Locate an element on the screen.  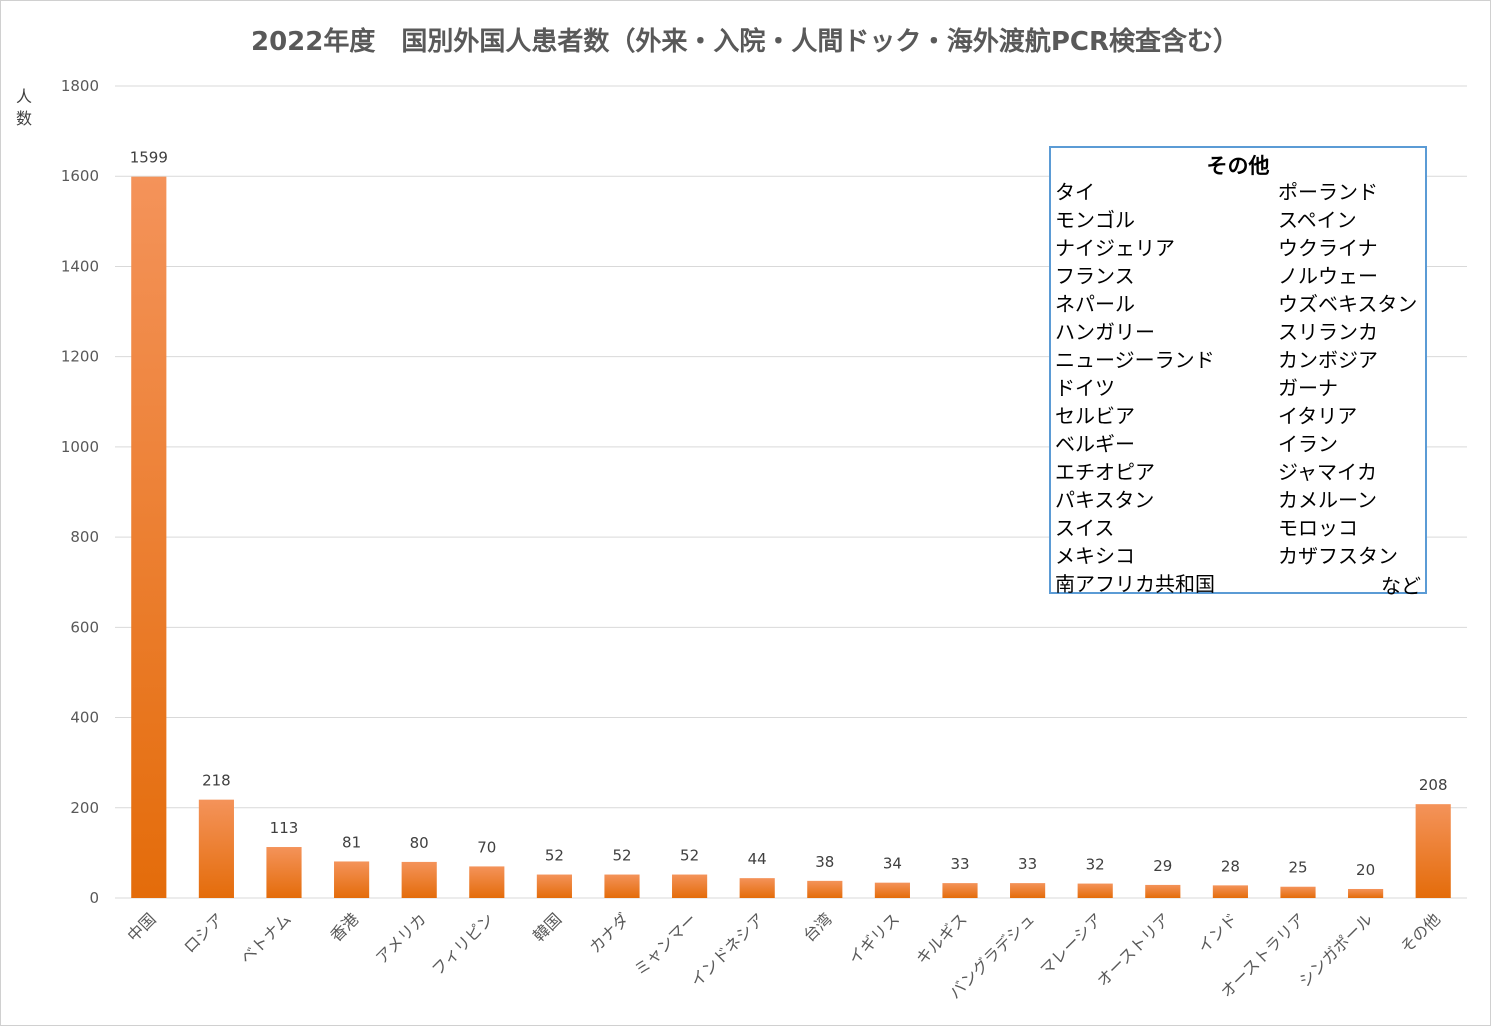
y-tick-label: 600 is located at coordinates (84, 627).